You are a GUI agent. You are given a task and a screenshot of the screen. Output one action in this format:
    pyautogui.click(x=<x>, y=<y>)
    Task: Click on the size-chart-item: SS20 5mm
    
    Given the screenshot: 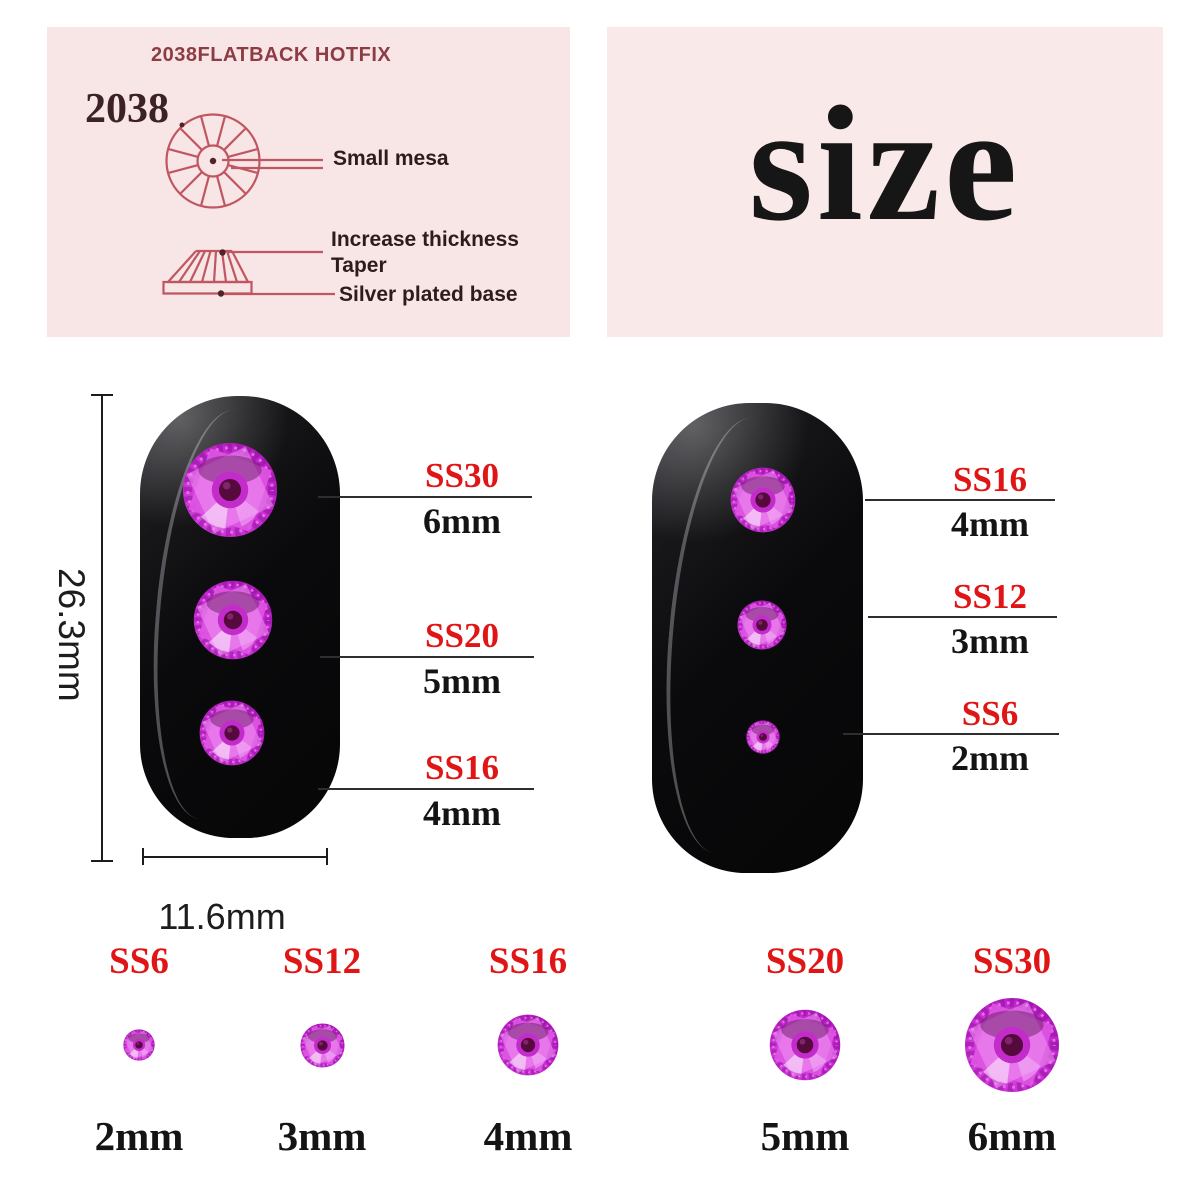 What is the action you would take?
    pyautogui.click(x=805, y=1050)
    